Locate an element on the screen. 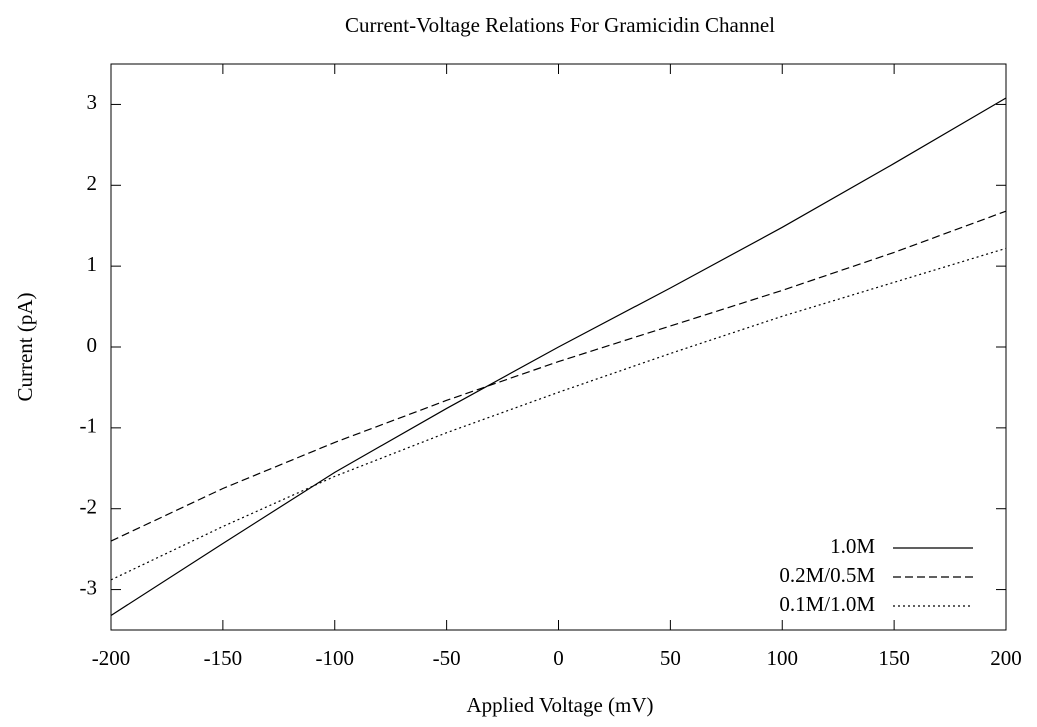 The image size is (1037, 727). y-tick-label: -3 is located at coordinates (89, 587).